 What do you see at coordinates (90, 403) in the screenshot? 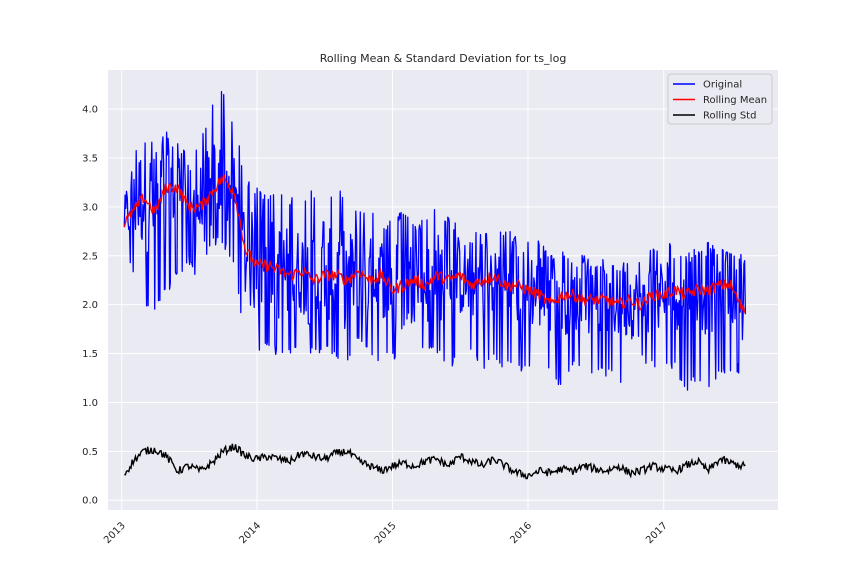
I see `y-tick-label: 1.0` at bounding box center [90, 403].